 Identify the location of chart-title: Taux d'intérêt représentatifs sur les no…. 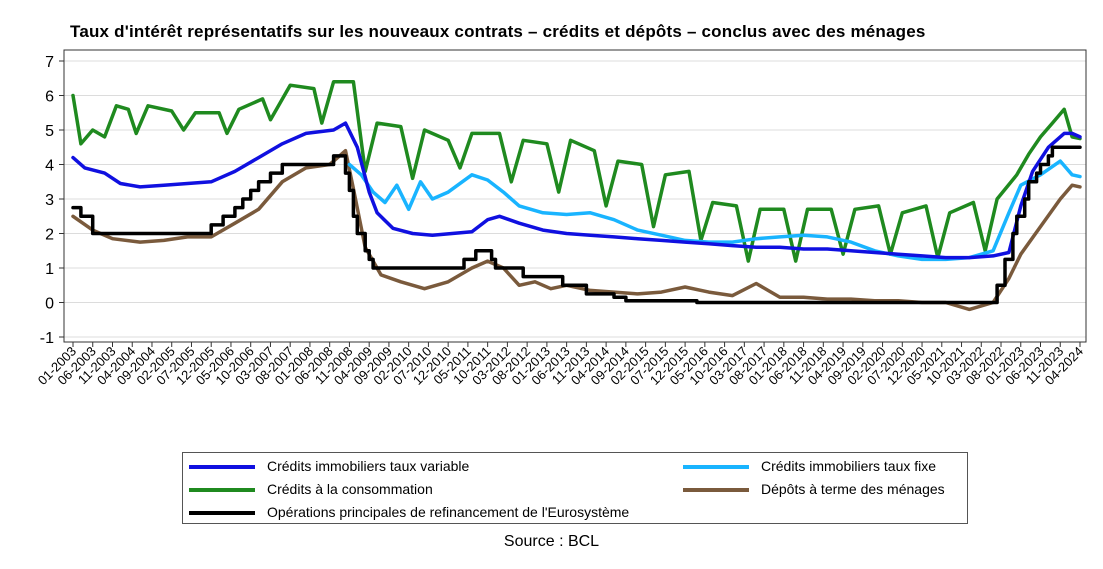
(498, 31).